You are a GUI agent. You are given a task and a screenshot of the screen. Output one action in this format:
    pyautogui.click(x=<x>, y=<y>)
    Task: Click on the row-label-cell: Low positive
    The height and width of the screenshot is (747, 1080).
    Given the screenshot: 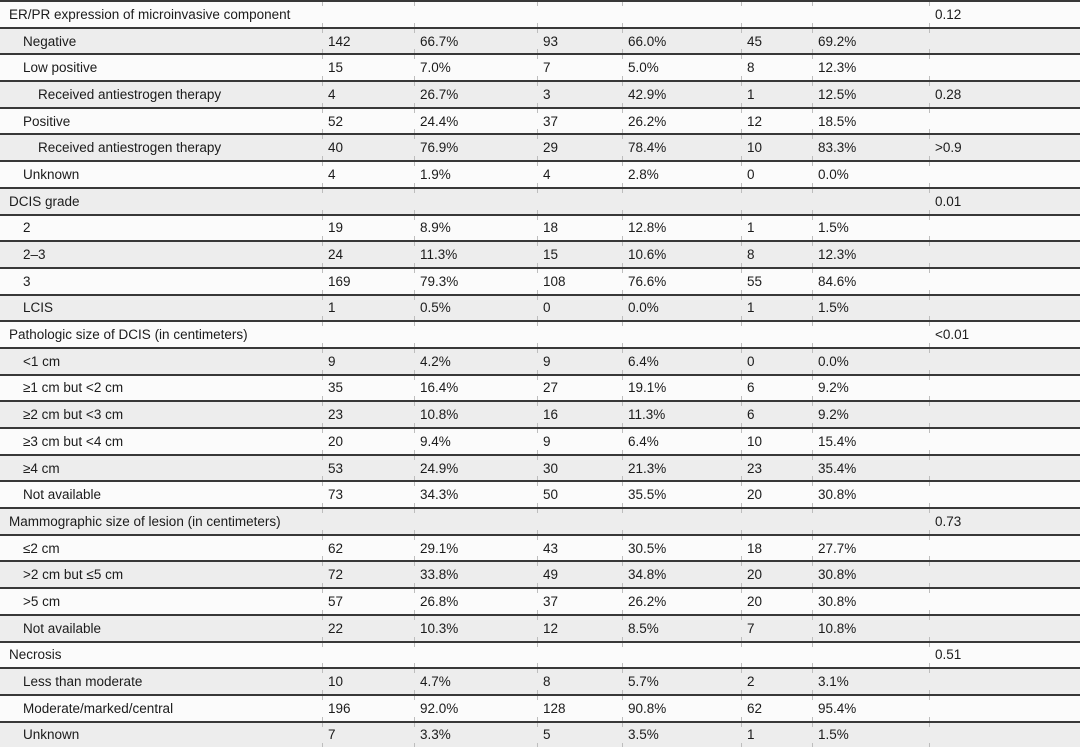 What is the action you would take?
    pyautogui.click(x=161, y=67)
    